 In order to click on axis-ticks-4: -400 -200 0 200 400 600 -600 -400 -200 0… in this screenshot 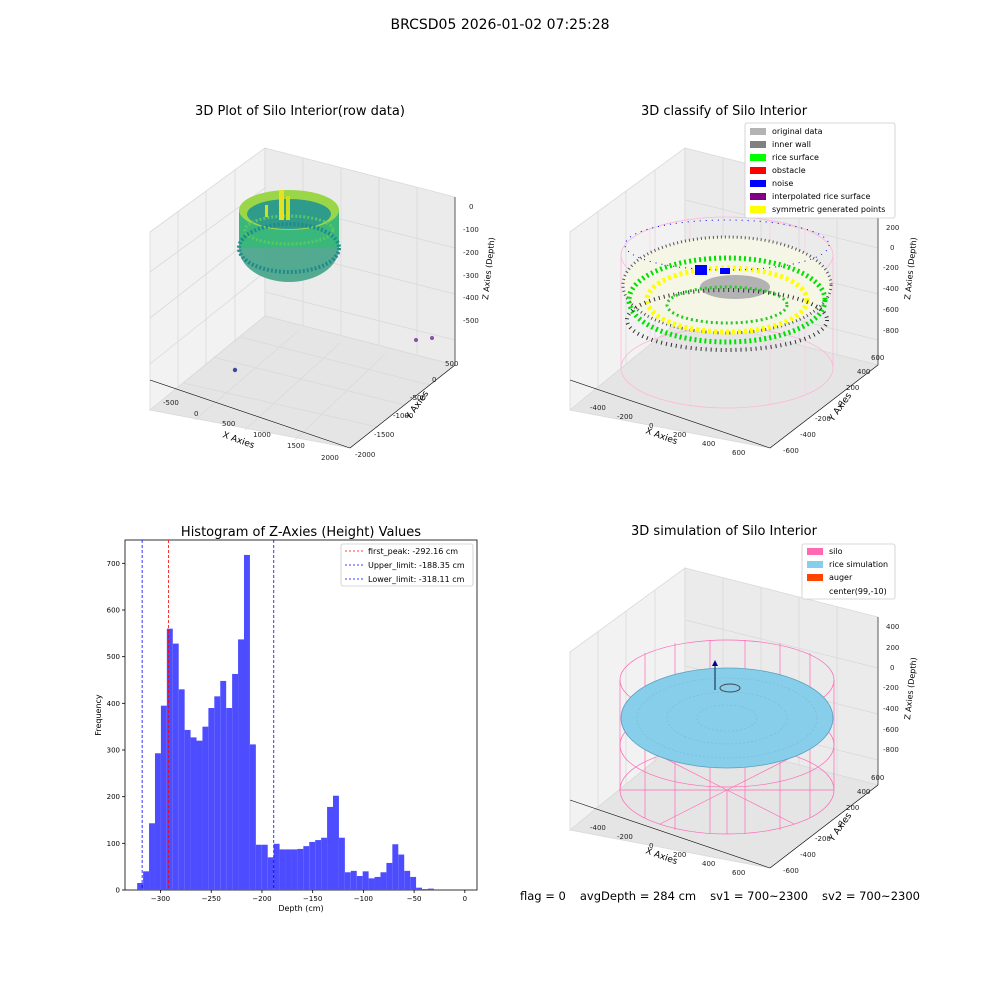, I will do `click(744, 750)`.